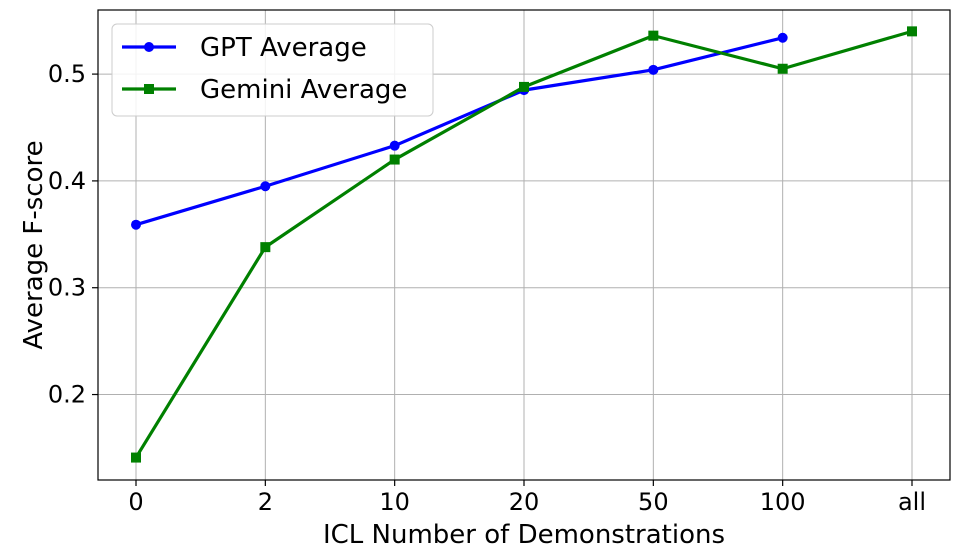 The image size is (960, 560). I want to click on x-tick-label: 2, so click(265, 502).